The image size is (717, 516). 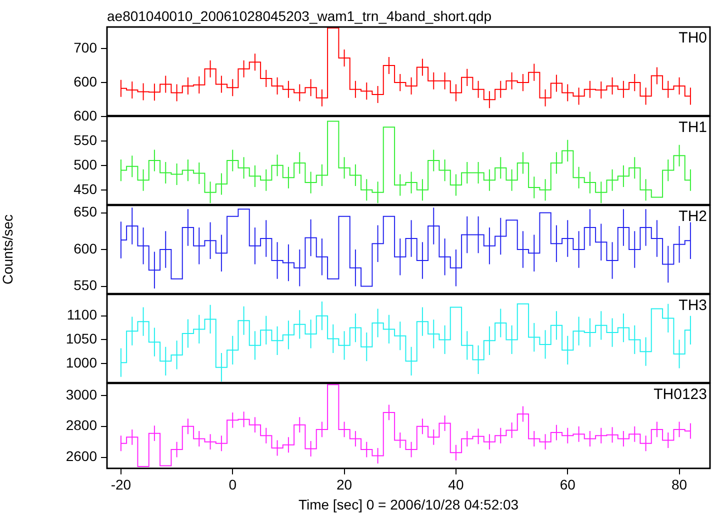 I want to click on y-tick-label: 1050, so click(x=82, y=338).